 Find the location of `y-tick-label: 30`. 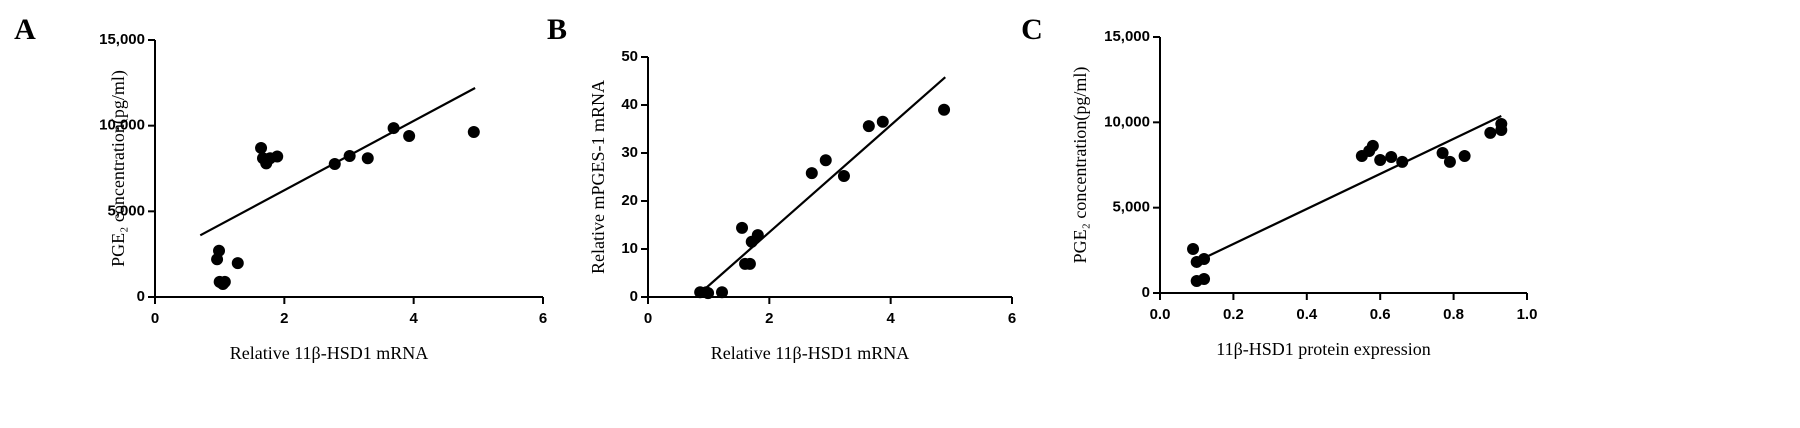

y-tick-label: 30 is located at coordinates (629, 152).